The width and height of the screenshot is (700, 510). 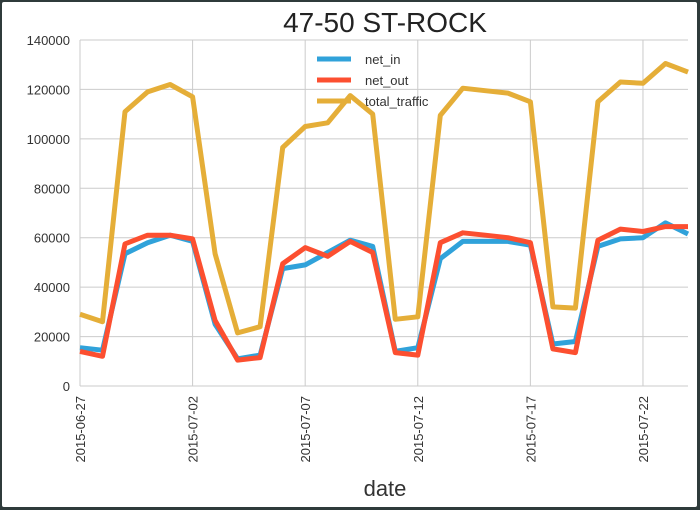 What do you see at coordinates (382, 59) in the screenshot?
I see `legend-label: net_in` at bounding box center [382, 59].